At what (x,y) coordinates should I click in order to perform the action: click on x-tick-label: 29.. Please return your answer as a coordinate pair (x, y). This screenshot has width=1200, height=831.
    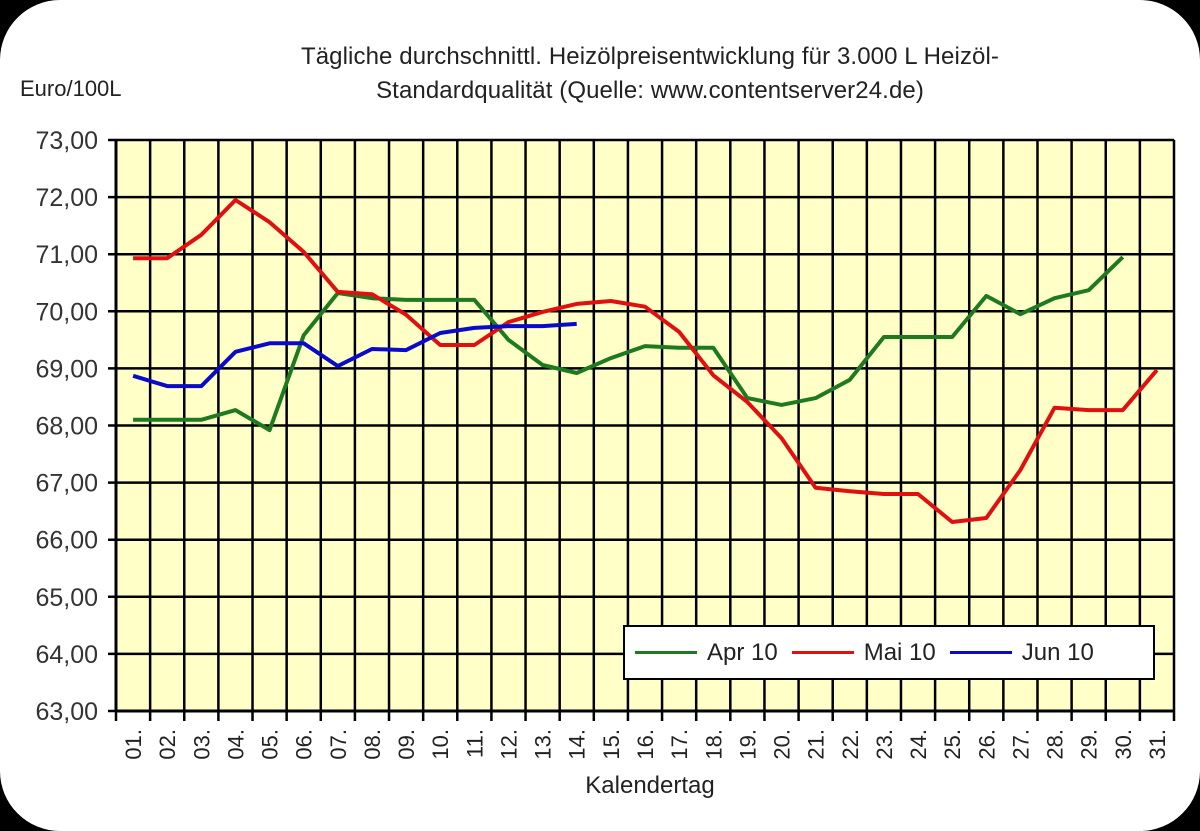
    Looking at the image, I should click on (1089, 744).